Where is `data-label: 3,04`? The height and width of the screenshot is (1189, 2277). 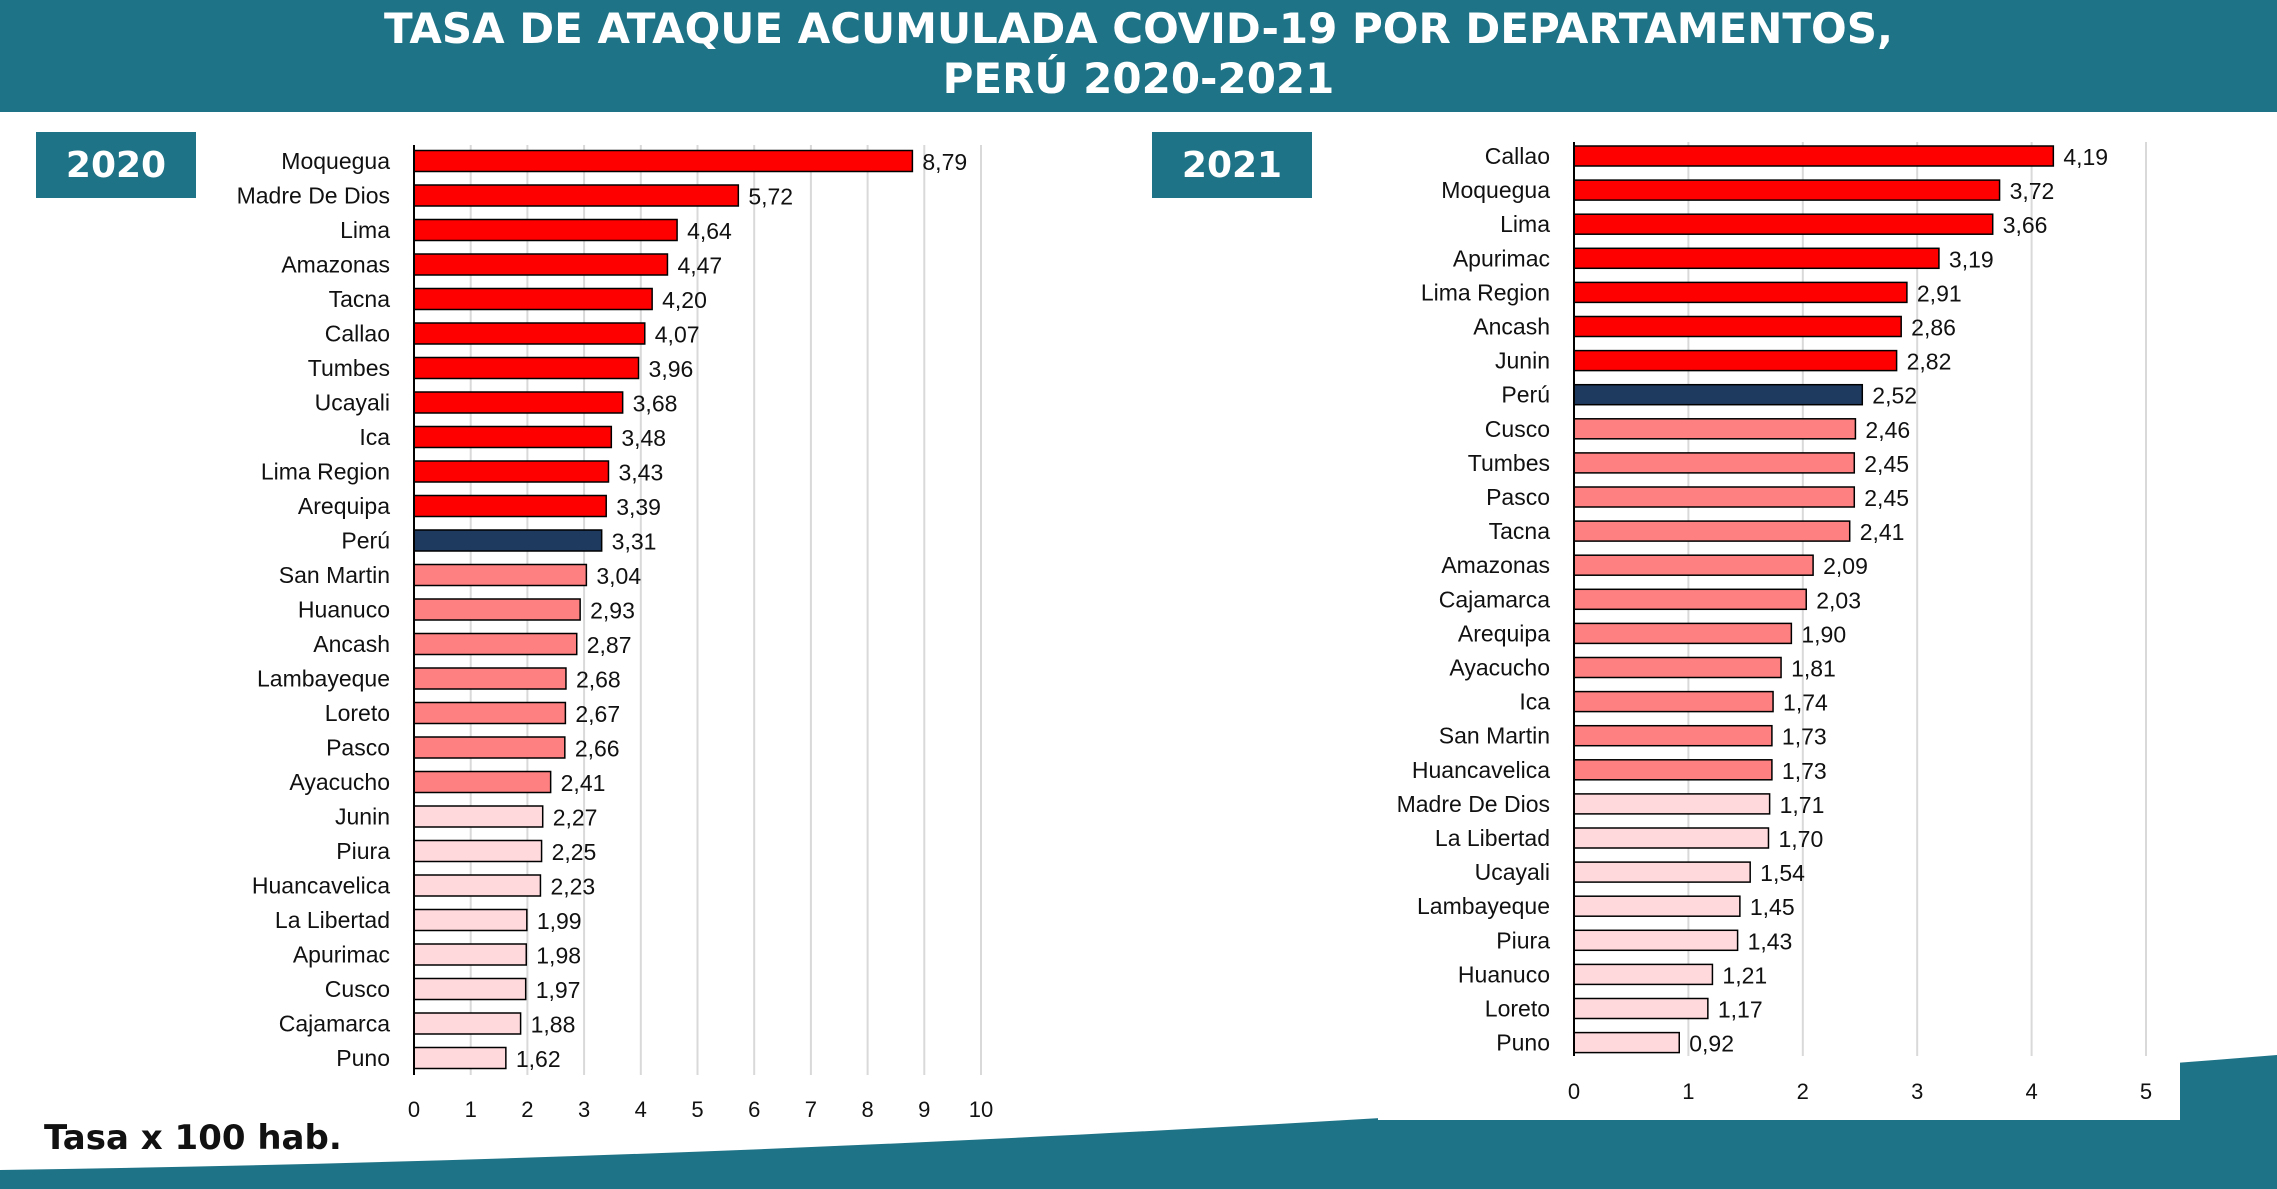 data-label: 3,04 is located at coordinates (618, 576).